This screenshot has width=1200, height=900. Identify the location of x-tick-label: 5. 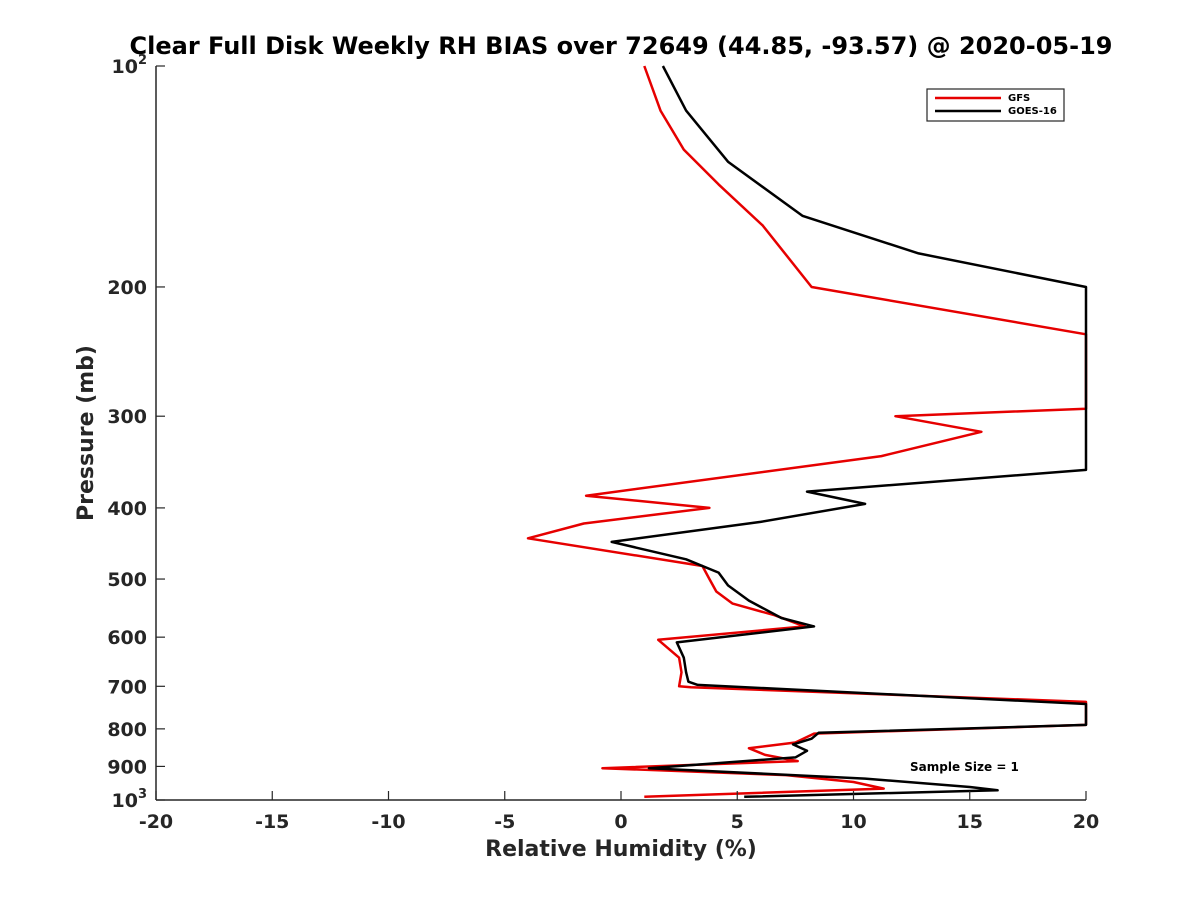
(737, 822).